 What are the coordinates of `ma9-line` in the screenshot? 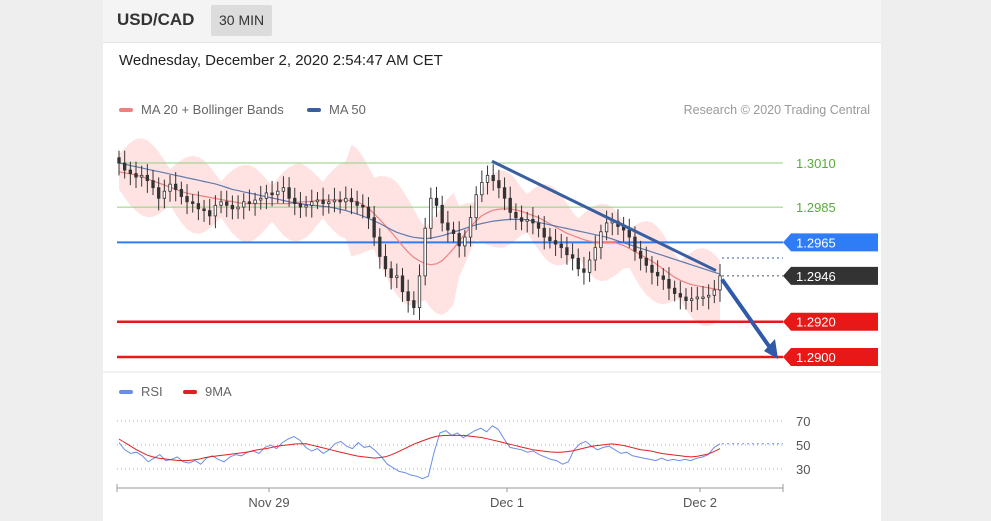 It's located at (419, 448).